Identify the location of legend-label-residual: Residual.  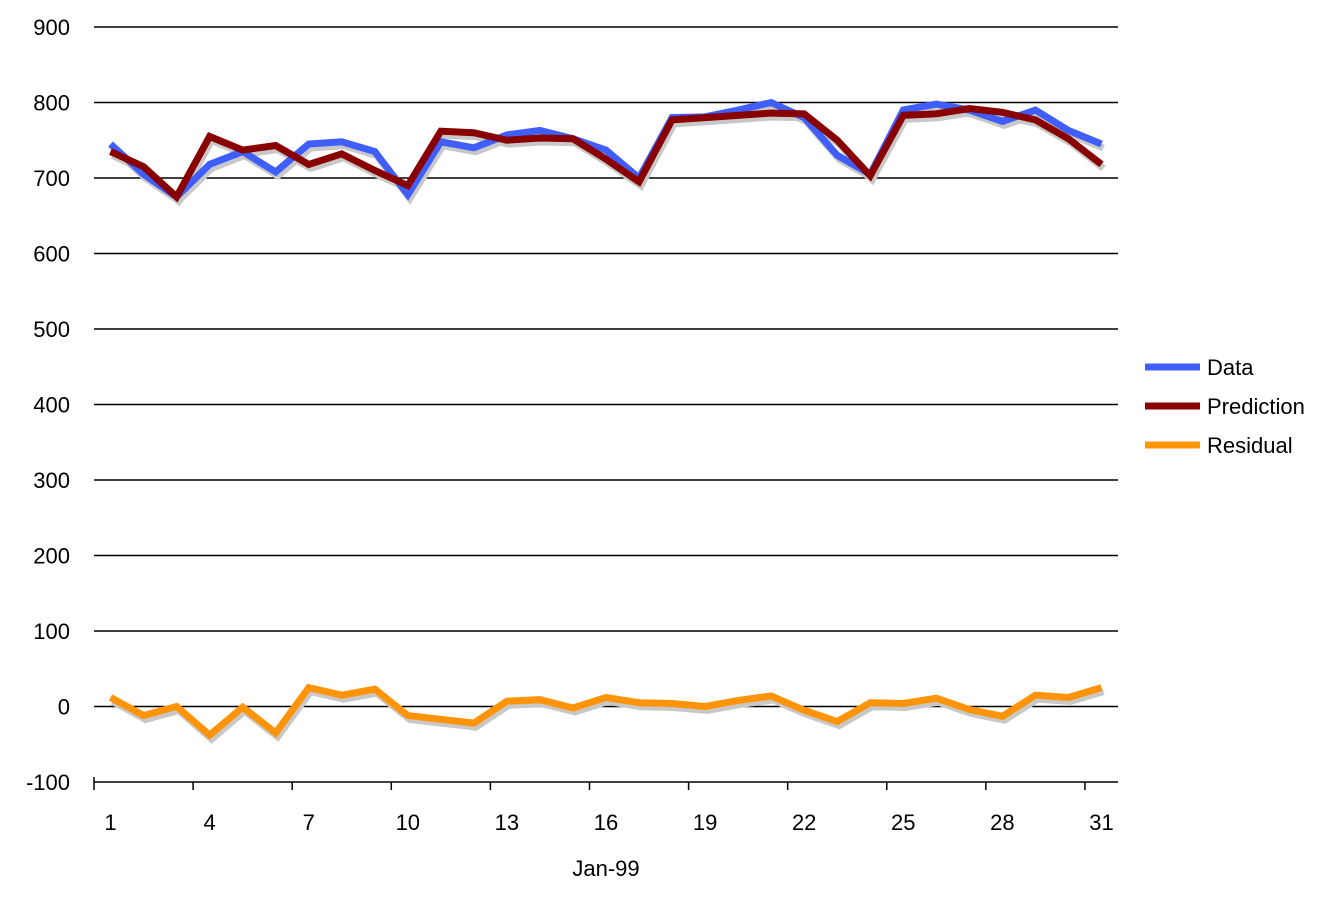
(1250, 445).